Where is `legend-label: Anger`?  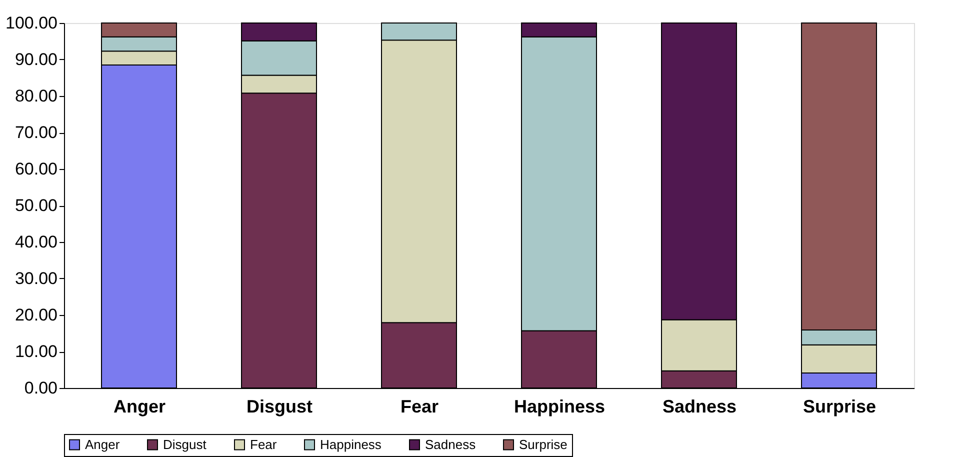
legend-label: Anger is located at coordinates (102, 444).